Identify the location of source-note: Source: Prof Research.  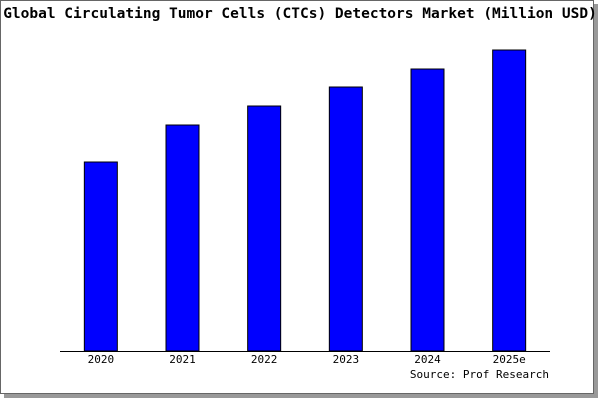
(479, 374).